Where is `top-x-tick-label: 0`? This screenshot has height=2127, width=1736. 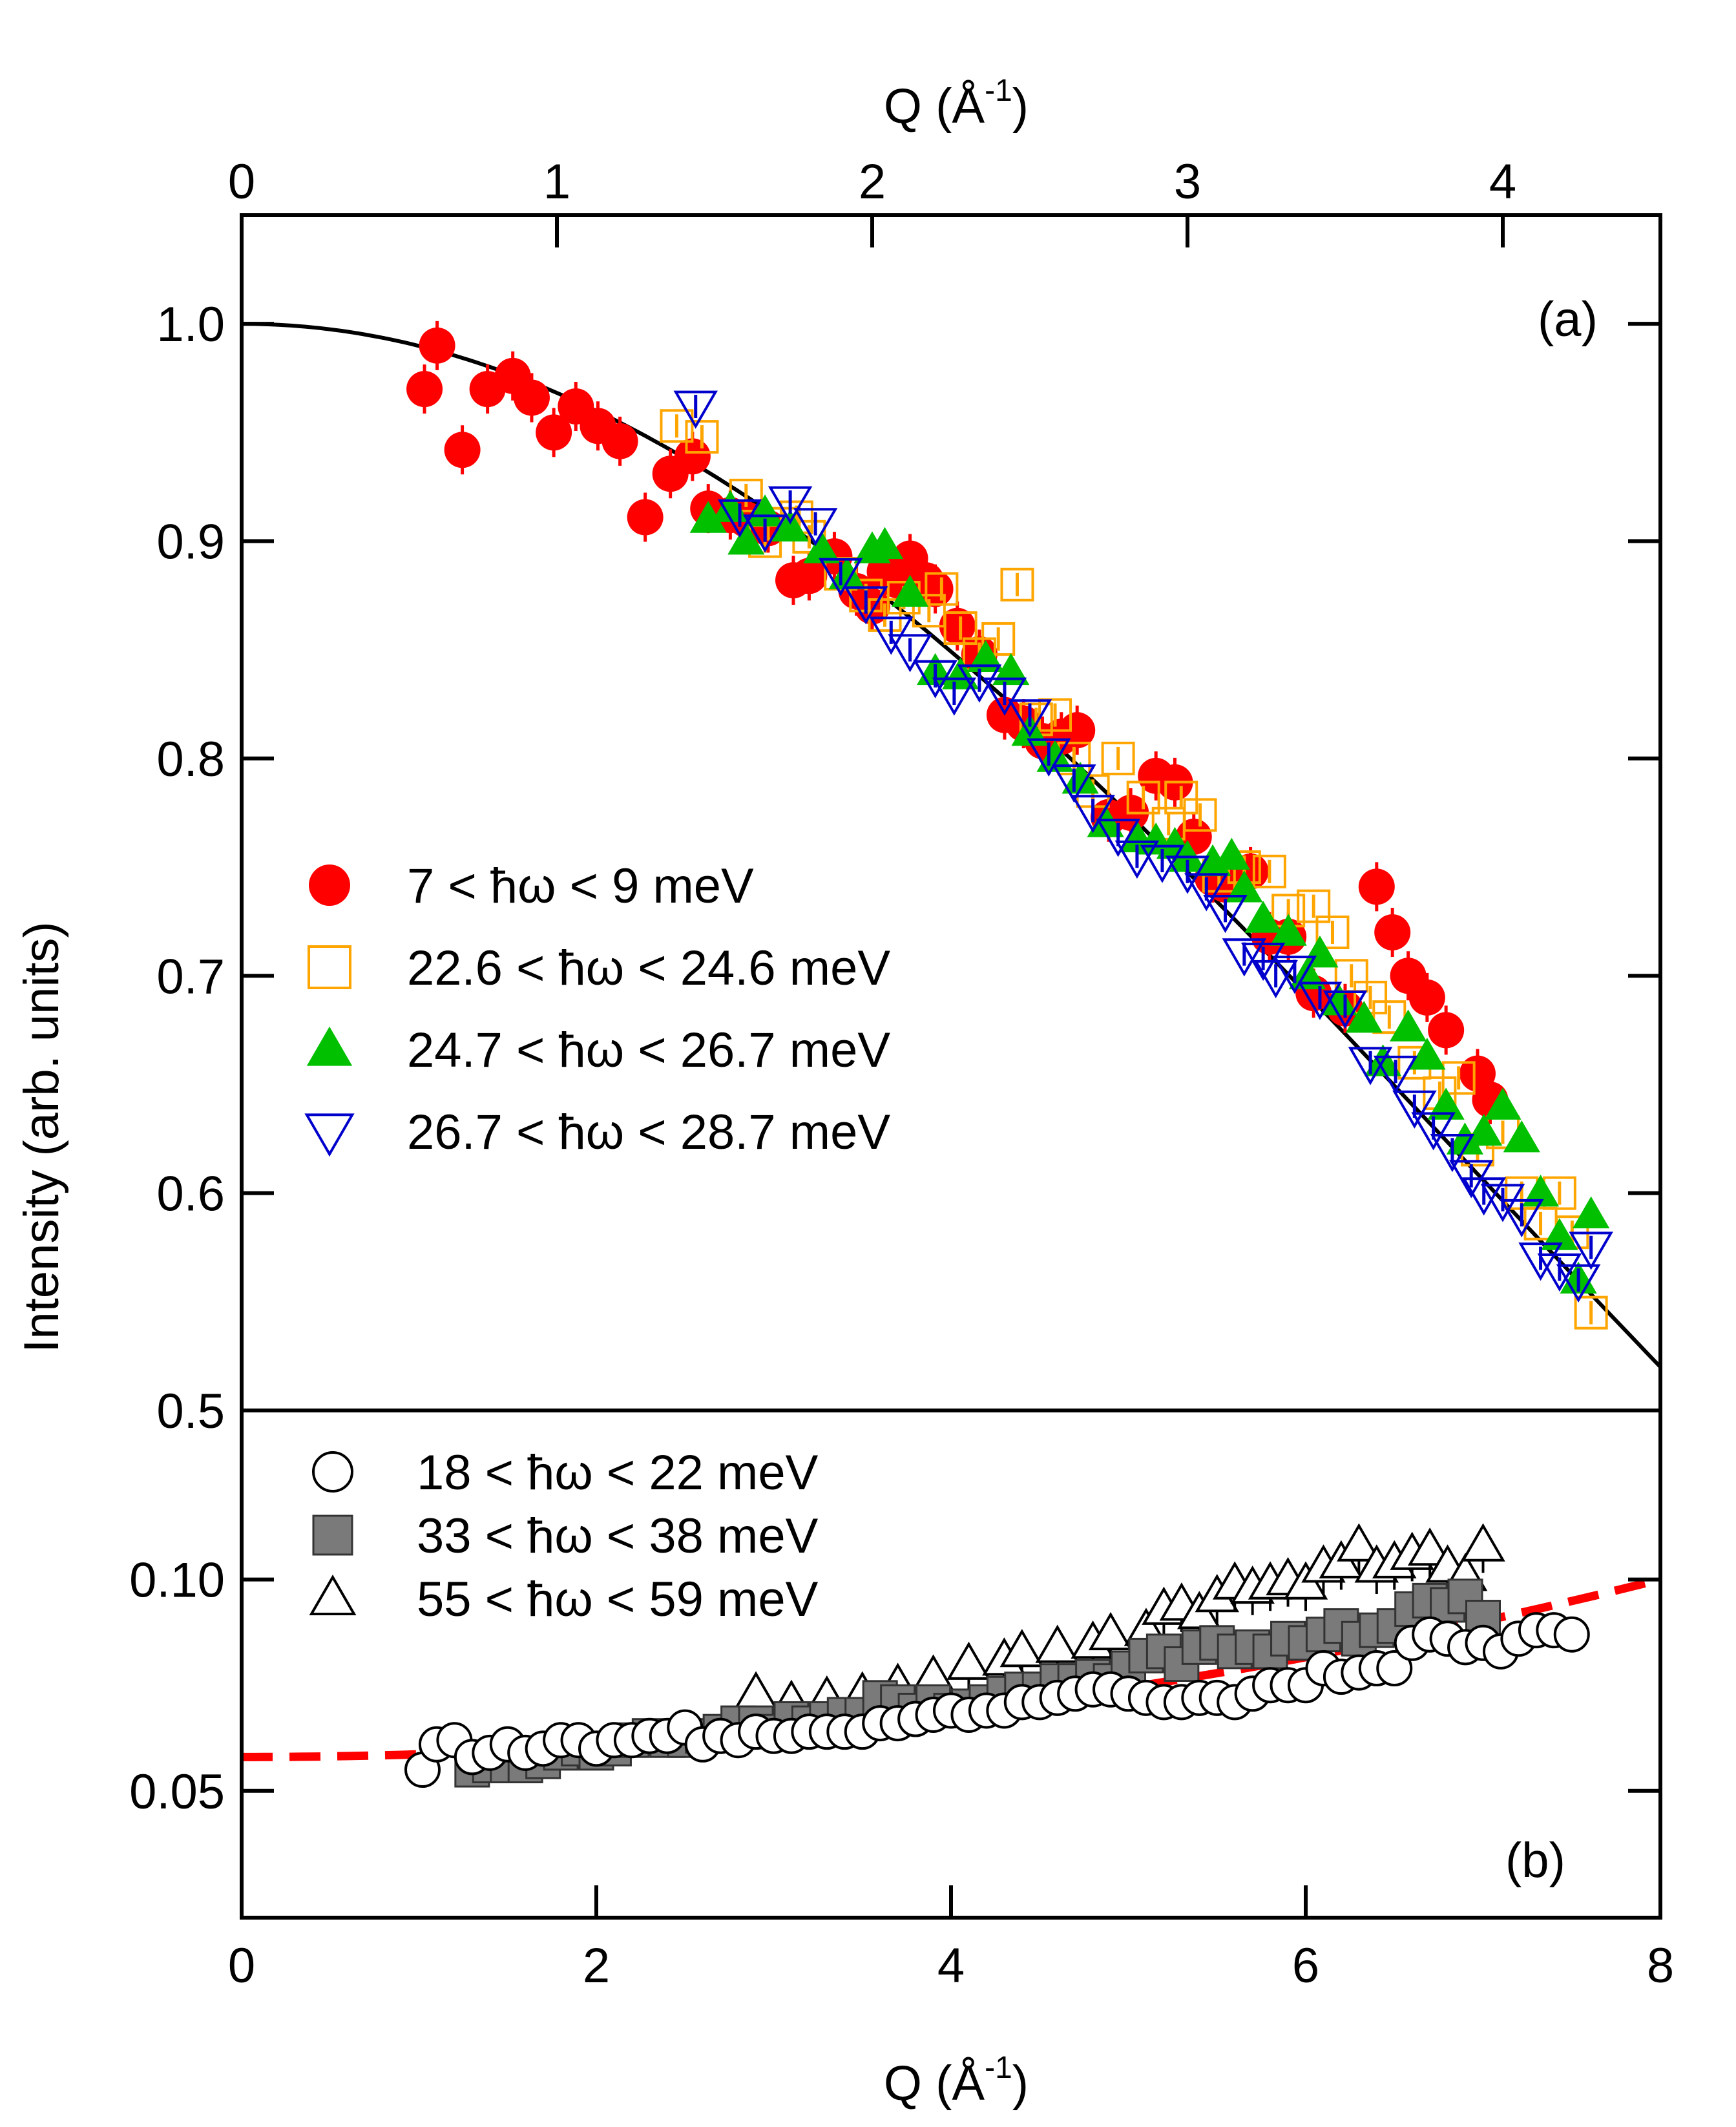
top-x-tick-label: 0 is located at coordinates (241, 182).